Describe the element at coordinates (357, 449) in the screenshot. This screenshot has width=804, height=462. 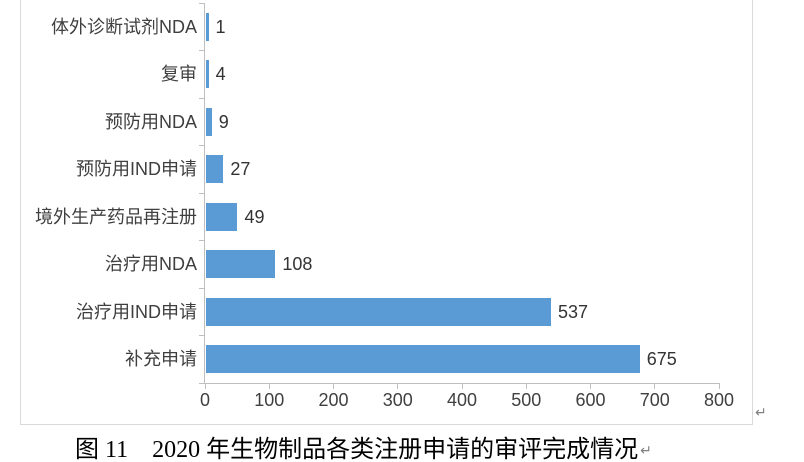
I see `figure-caption-text: 图 11 2020 年生物制品各类注册申请的审评完成情况` at that location.